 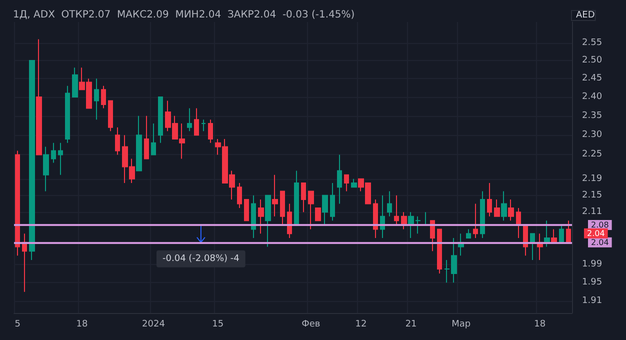 What do you see at coordinates (311, 325) in the screenshot?
I see `x-tick-label: Фев` at bounding box center [311, 325].